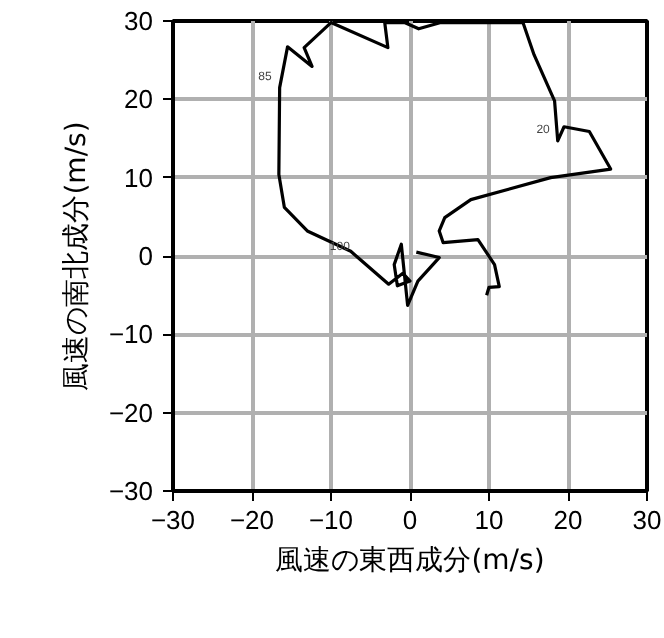  I want to click on x-tick-label: −30, so click(173, 520).